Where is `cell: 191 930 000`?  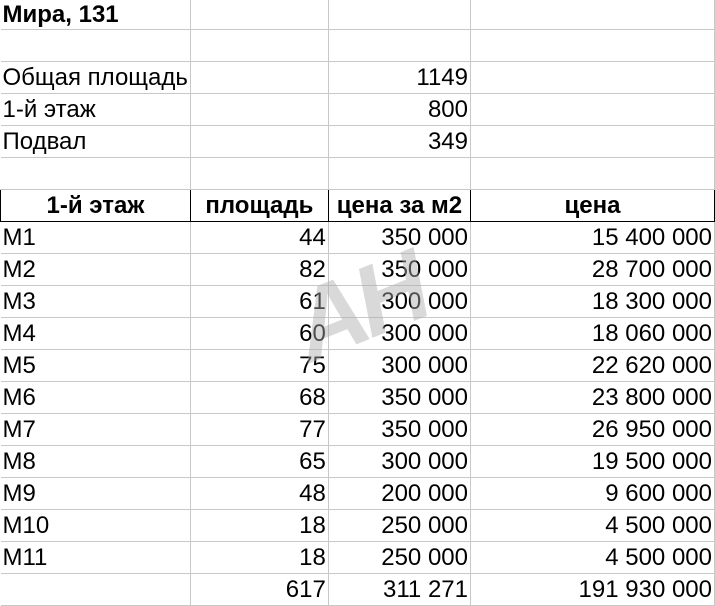 cell: 191 930 000 is located at coordinates (592, 589).